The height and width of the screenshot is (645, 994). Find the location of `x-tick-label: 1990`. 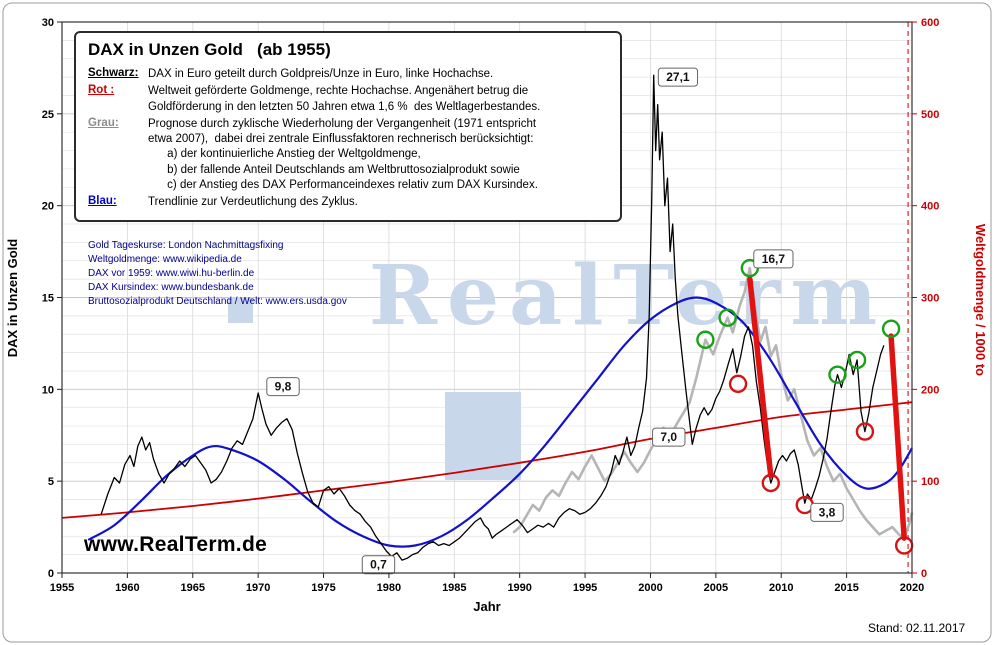

x-tick-label: 1990 is located at coordinates (519, 588).